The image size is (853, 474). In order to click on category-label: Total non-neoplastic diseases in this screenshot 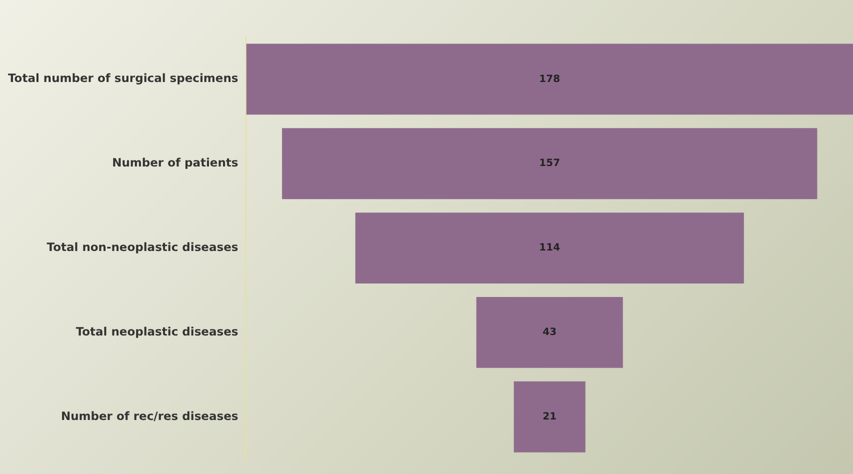, I will do `click(142, 247)`.